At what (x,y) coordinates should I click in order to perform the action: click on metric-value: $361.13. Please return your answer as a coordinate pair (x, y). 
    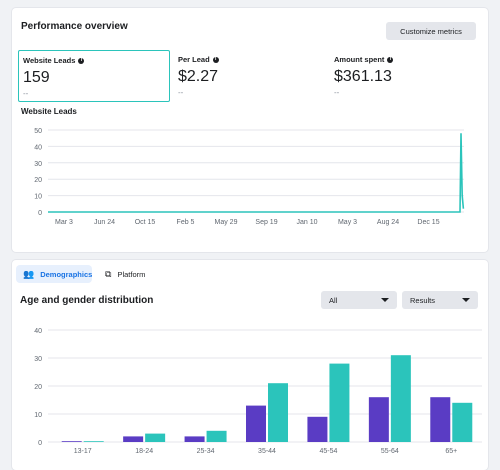
    Looking at the image, I should click on (363, 76).